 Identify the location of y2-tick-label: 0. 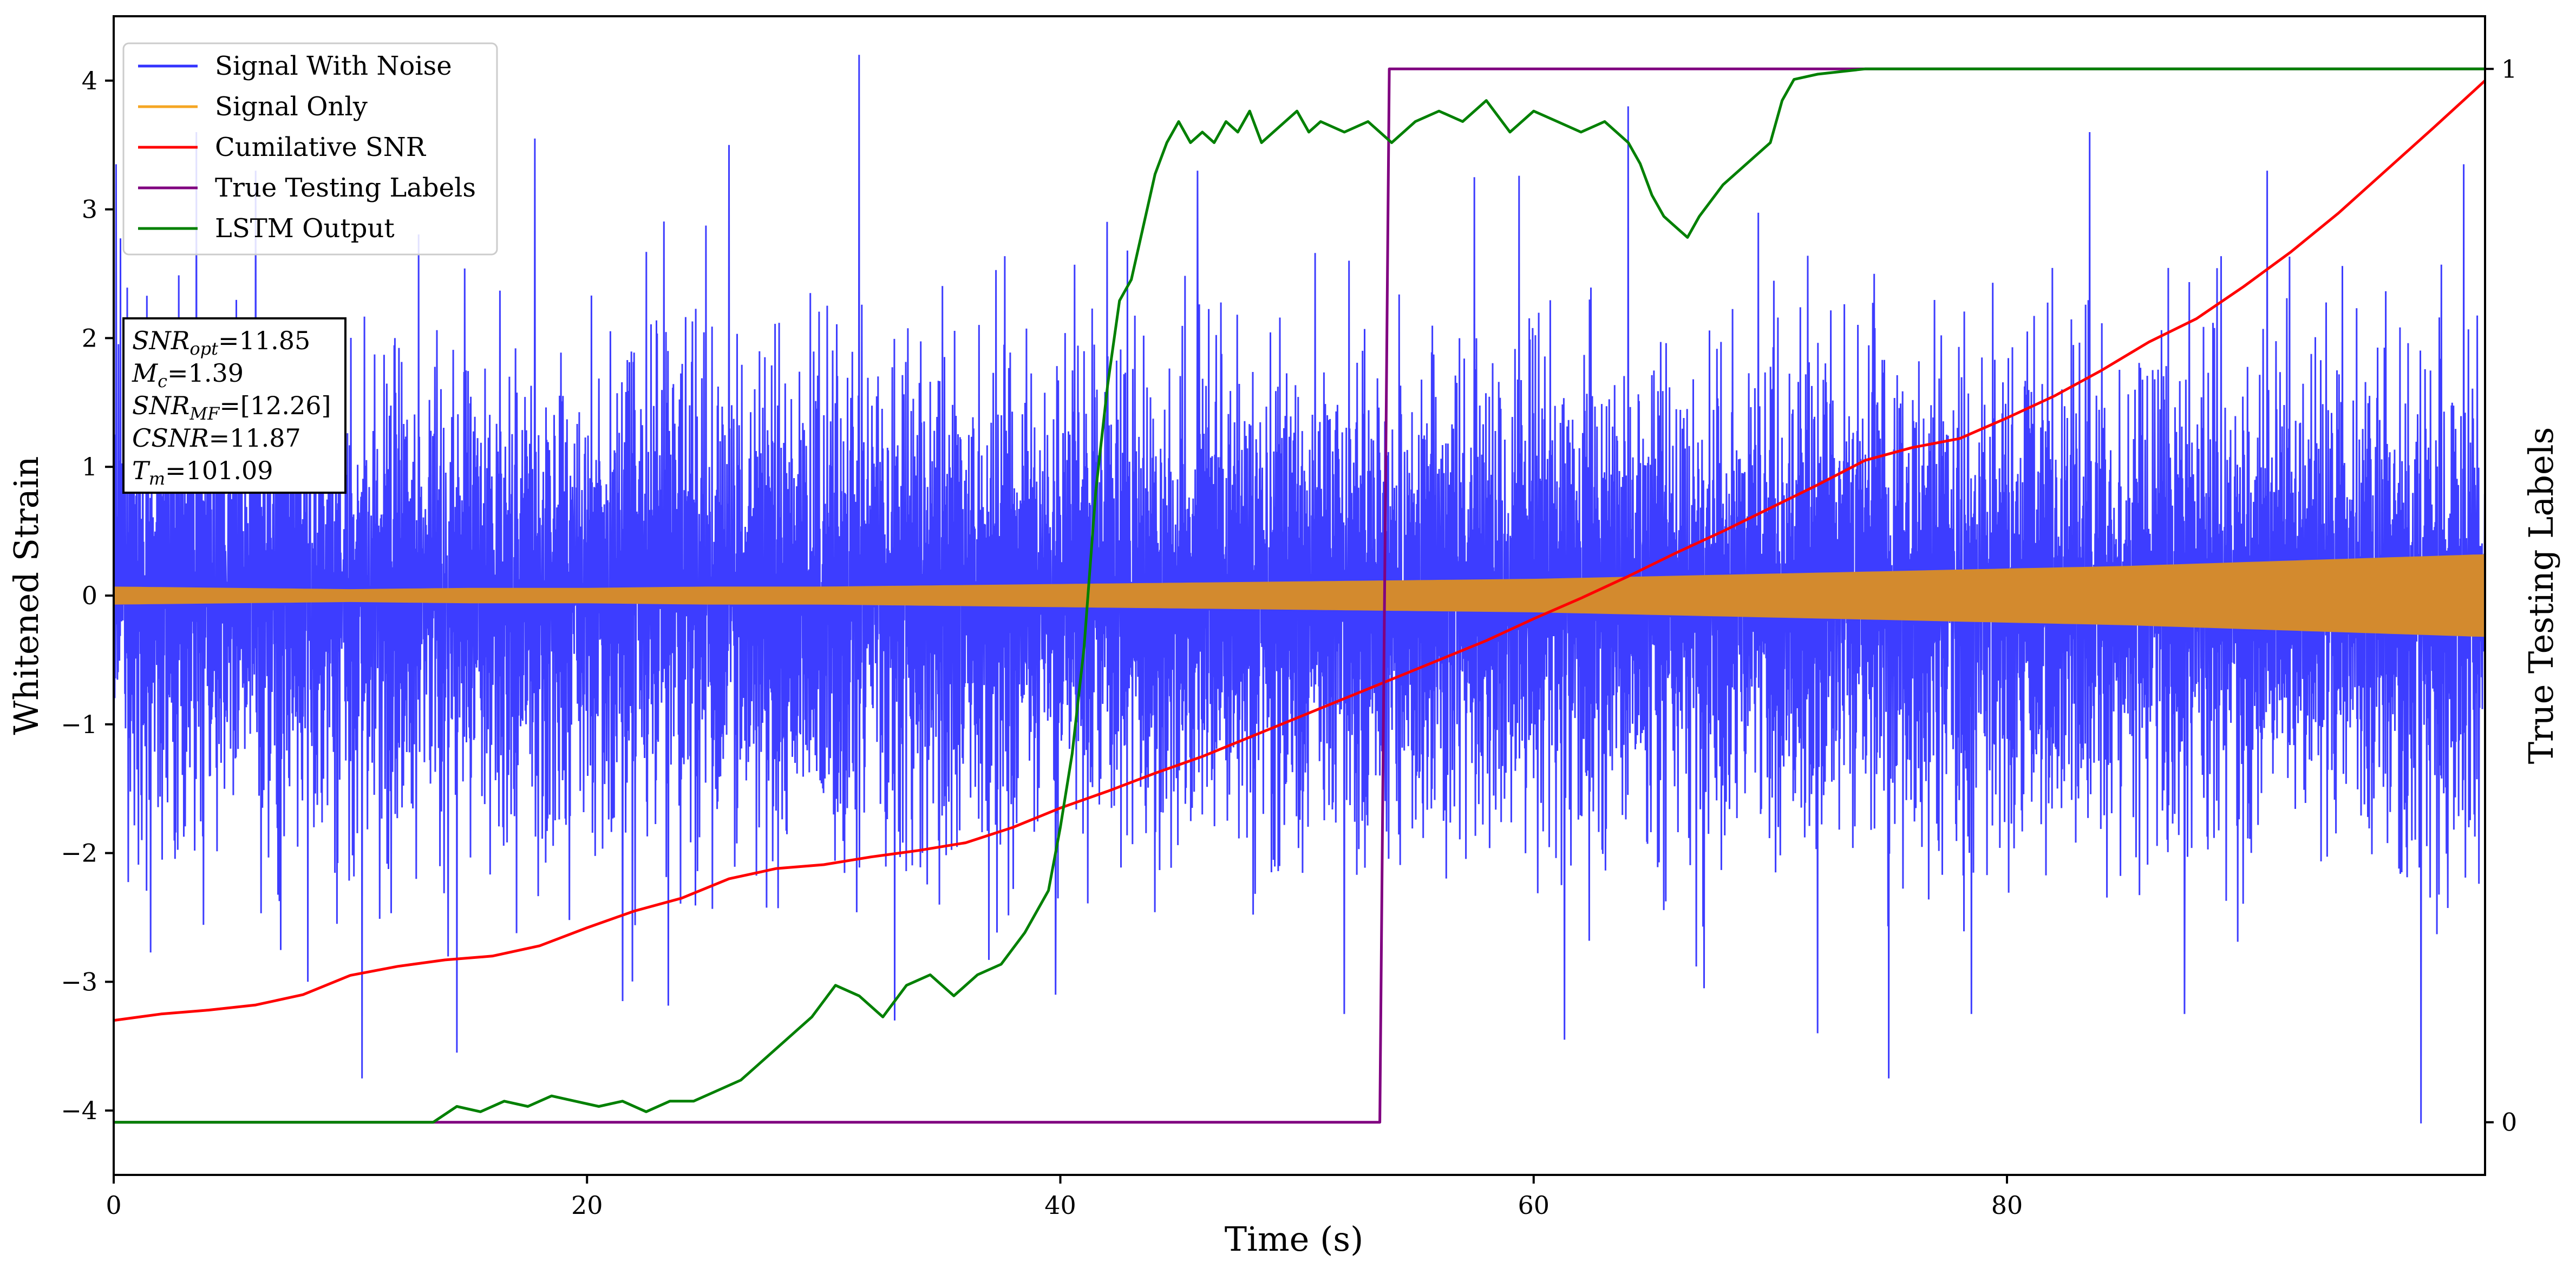
(2509, 1122).